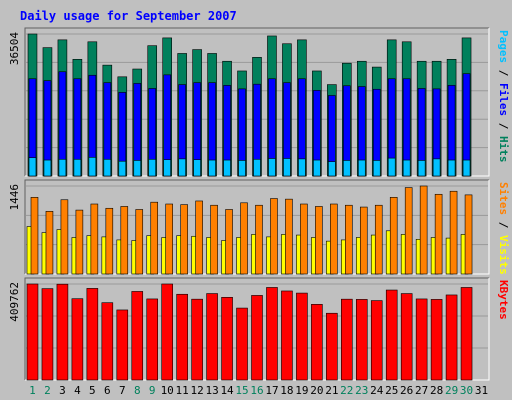  What do you see at coordinates (152, 390) in the screenshot?
I see `x-tick-label: 9` at bounding box center [152, 390].